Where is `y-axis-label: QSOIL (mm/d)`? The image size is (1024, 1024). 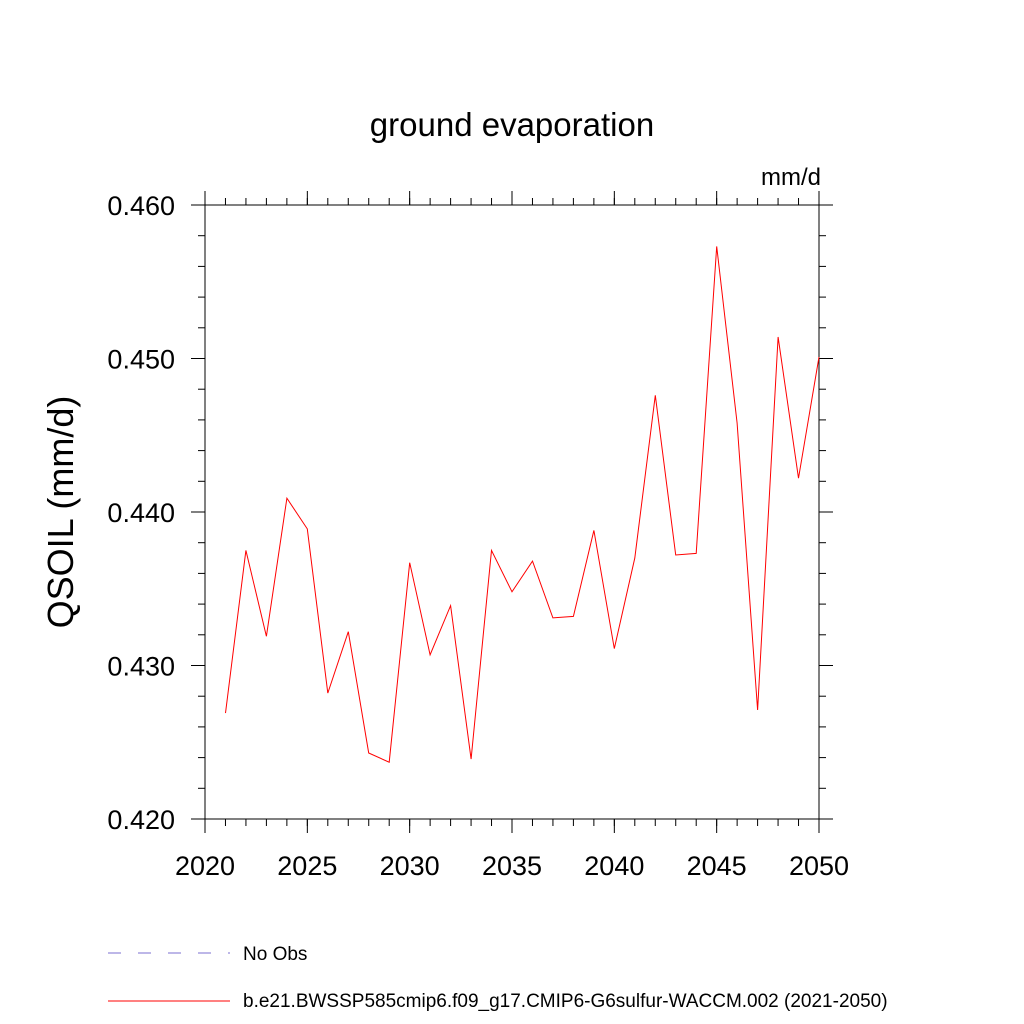
y-axis-label: QSOIL (mm/d) is located at coordinates (60, 512).